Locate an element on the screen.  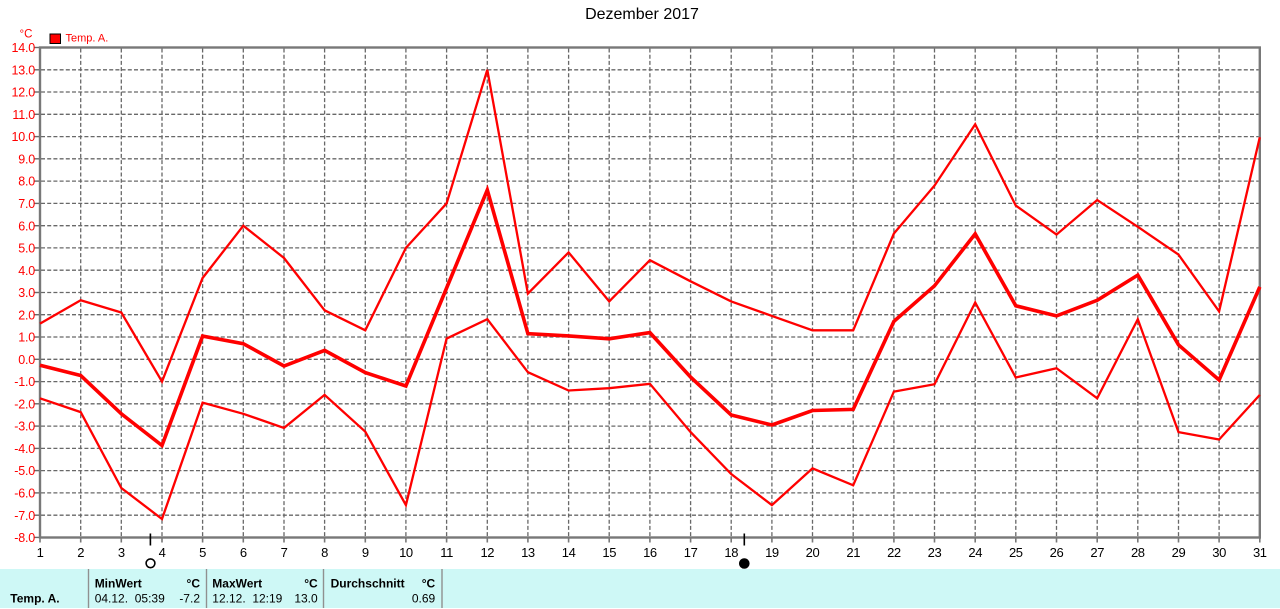
svg-text: 22 is located at coordinates (894, 552).